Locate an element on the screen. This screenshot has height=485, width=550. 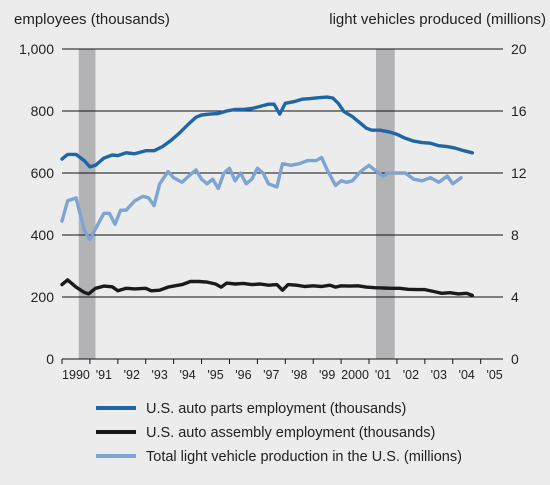
right-tick-label: 0 is located at coordinates (515, 359).